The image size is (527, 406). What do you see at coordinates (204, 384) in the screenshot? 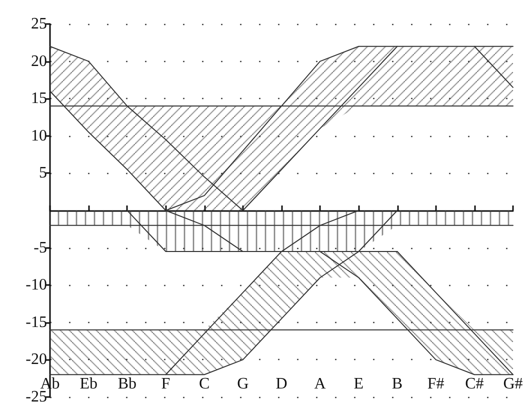
I see `x-tick-label: C` at bounding box center [204, 384].